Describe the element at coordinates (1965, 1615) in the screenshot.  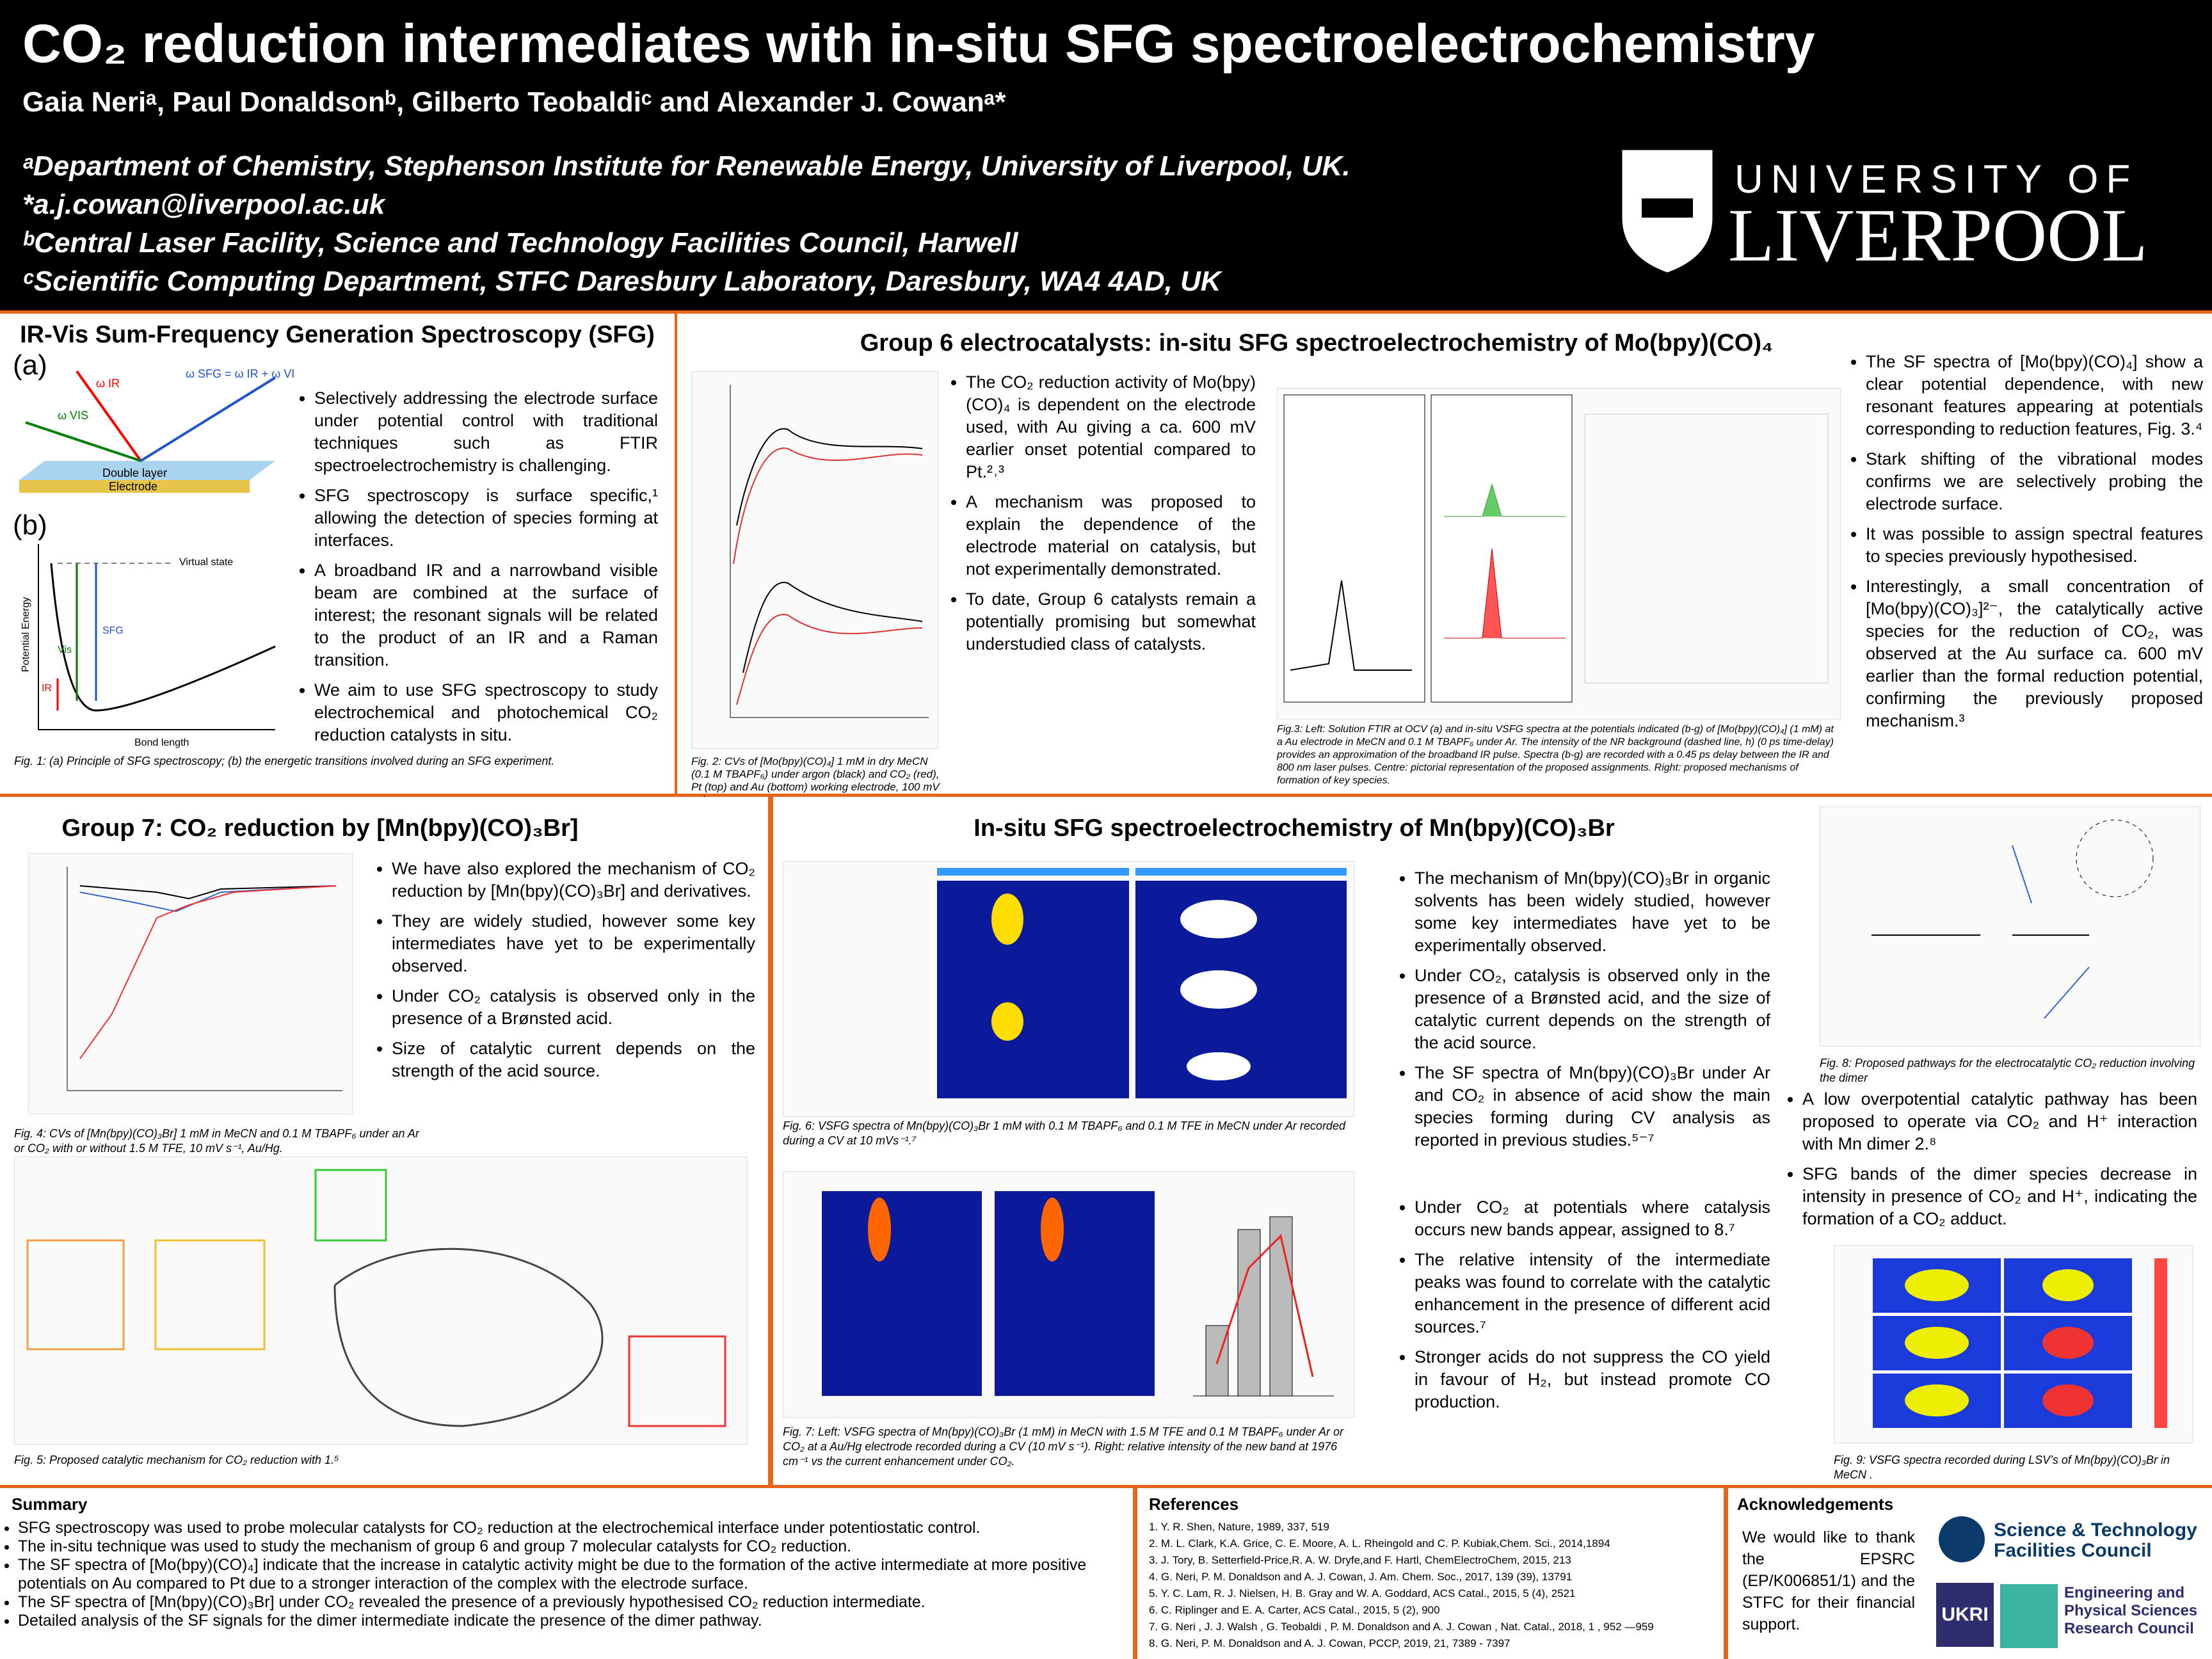
I see `ukri-logo: UKRI` at that location.